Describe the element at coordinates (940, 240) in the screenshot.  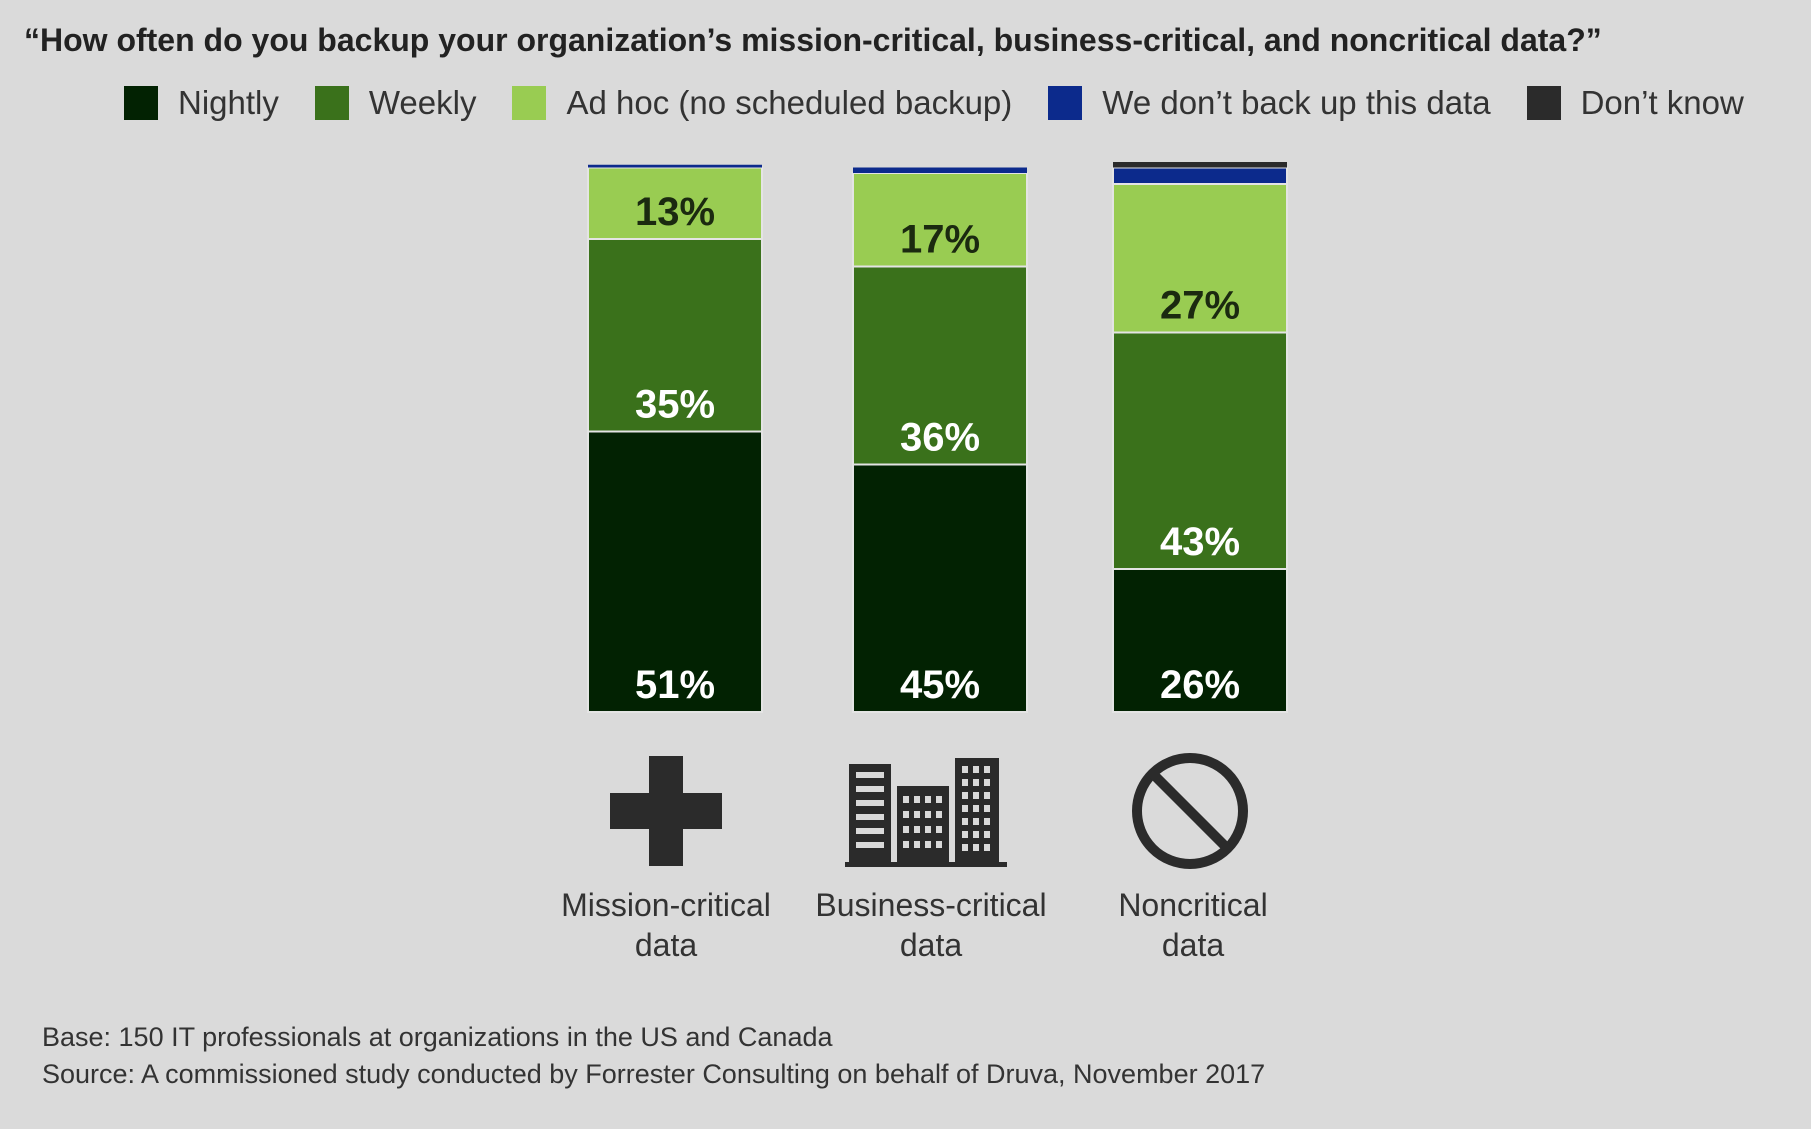
I see `bar-value-label: 17%` at that location.